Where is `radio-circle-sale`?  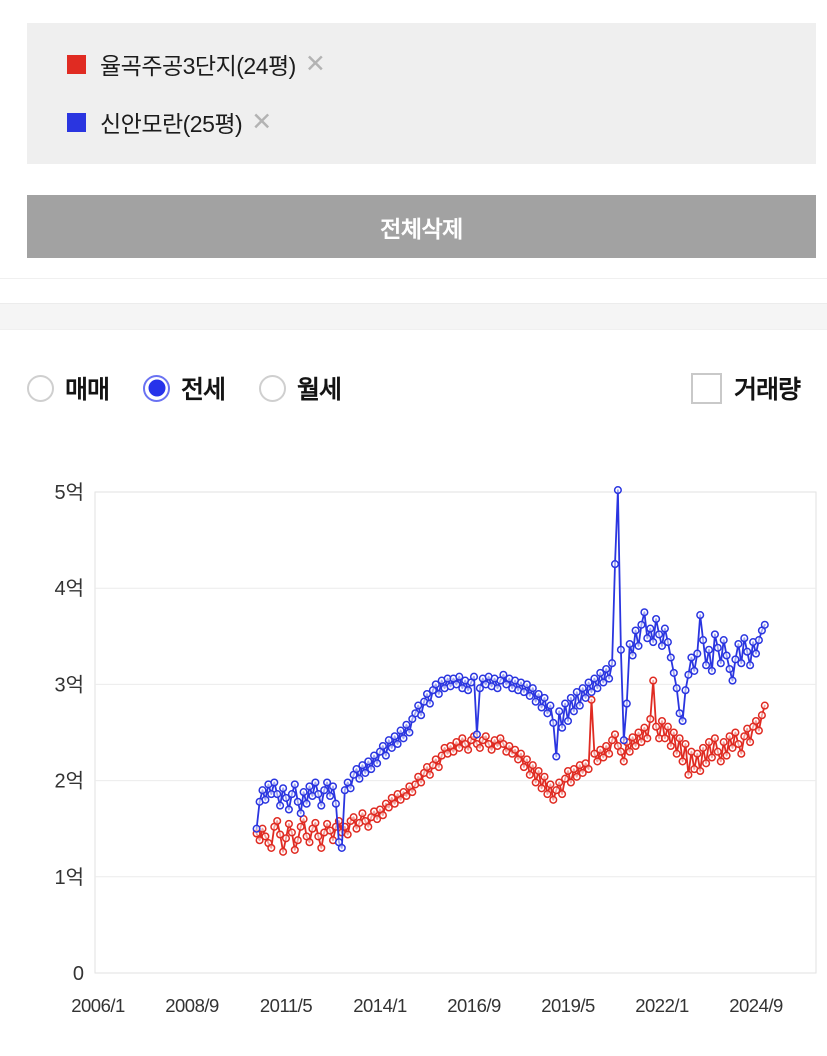
radio-circle-sale is located at coordinates (40, 388).